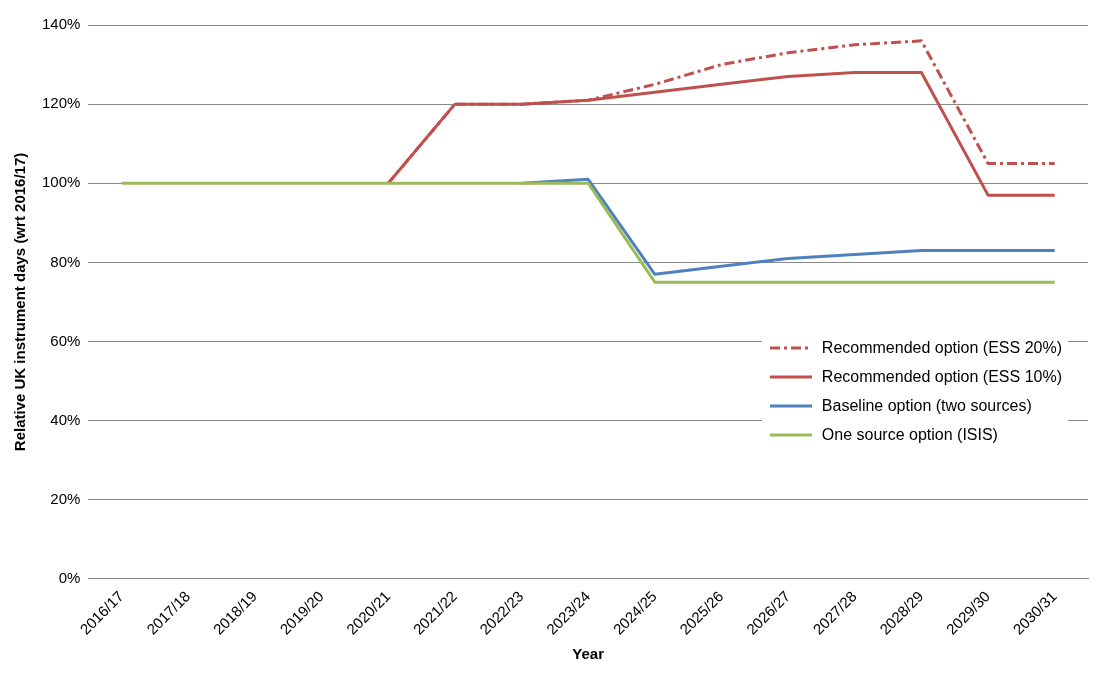 This screenshot has height=673, width=1104. I want to click on y-tick-label: 0%, so click(69, 578).